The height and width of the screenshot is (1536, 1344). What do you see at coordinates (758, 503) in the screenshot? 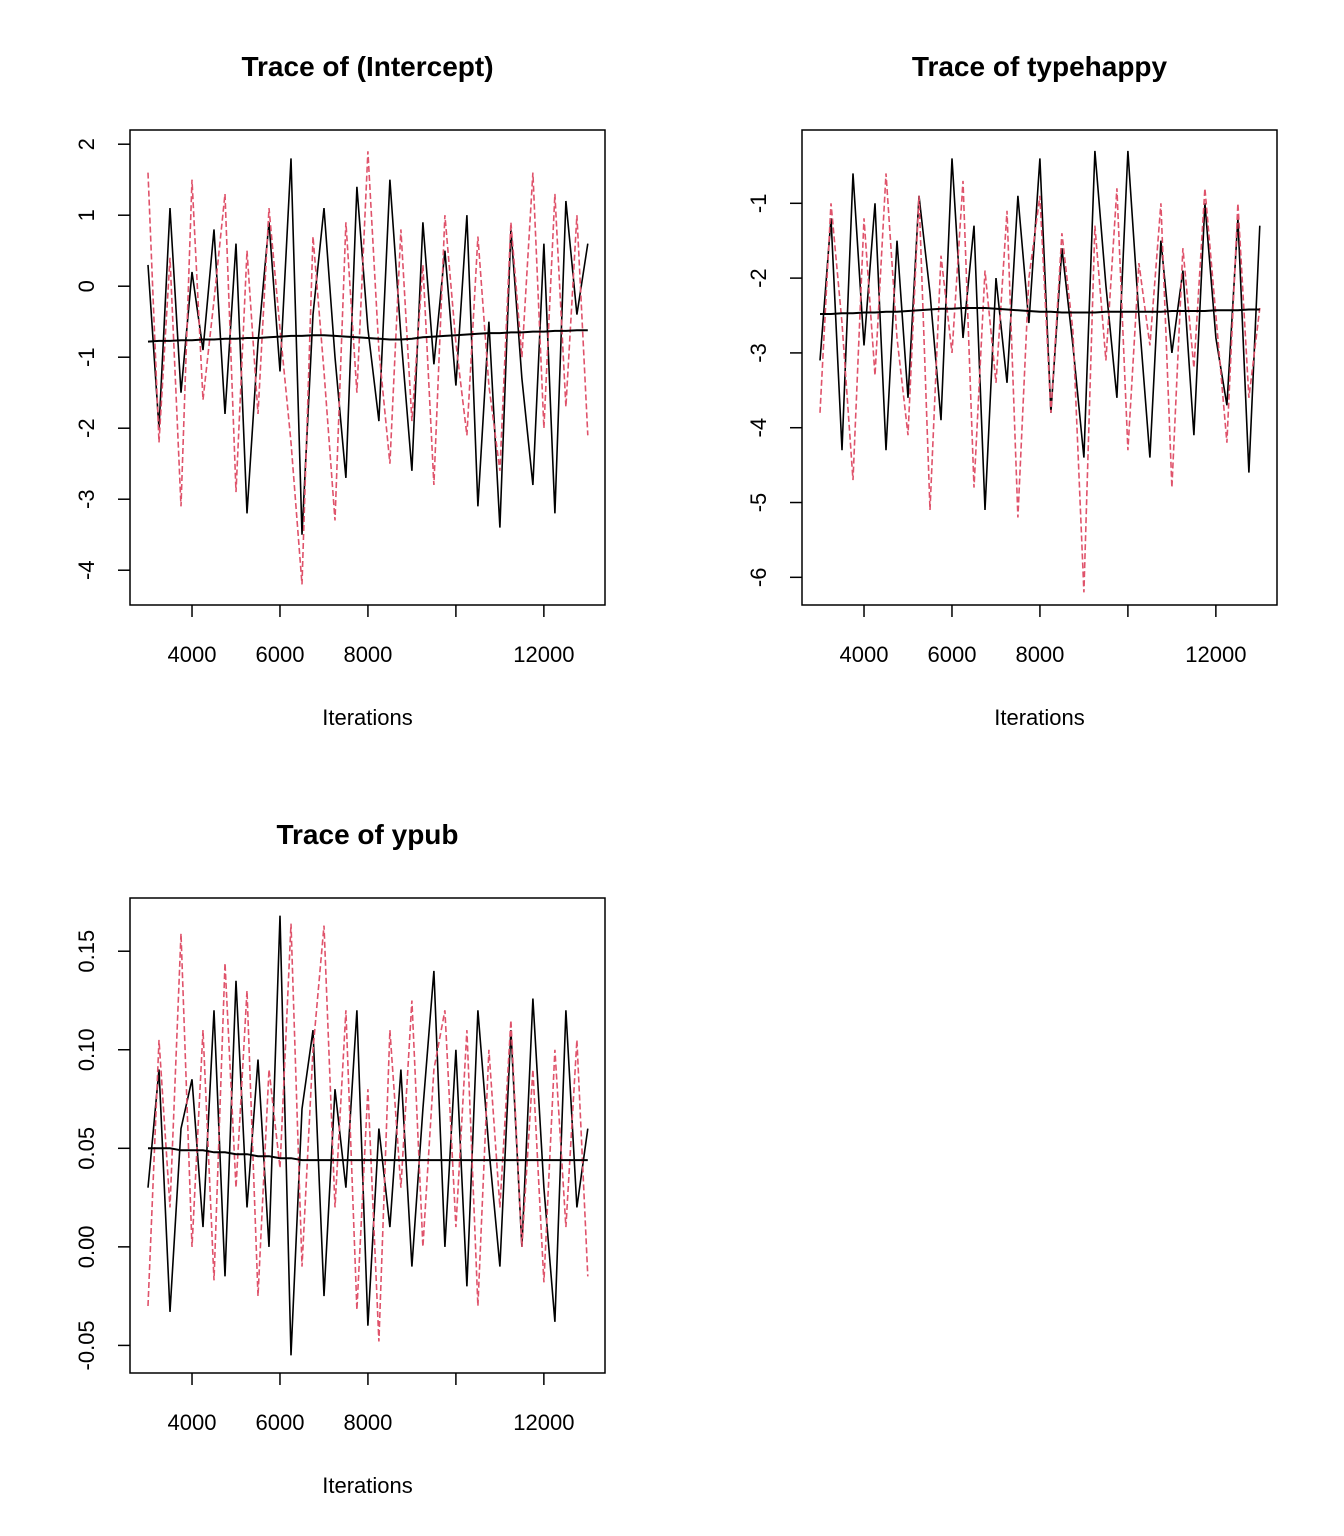
I see `y-tick-label: -5` at bounding box center [758, 503].